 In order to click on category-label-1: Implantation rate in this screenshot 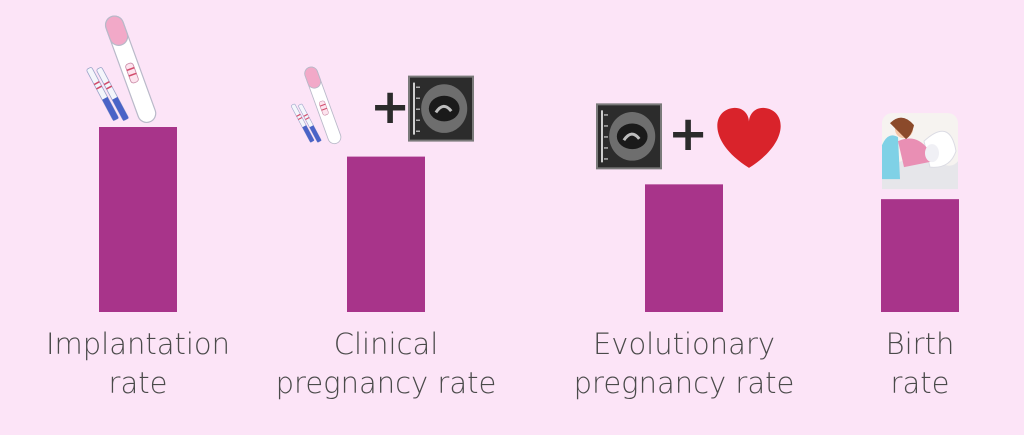, I will do `click(138, 364)`.